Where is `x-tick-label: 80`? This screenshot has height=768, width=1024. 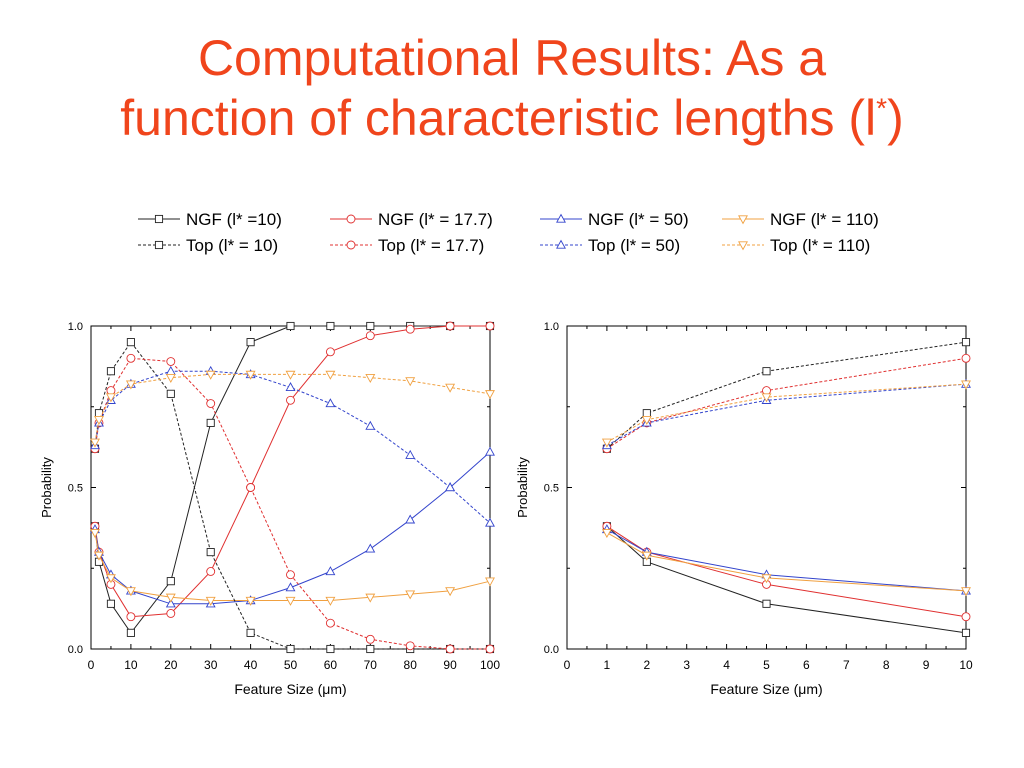
x-tick-label: 80 is located at coordinates (411, 665).